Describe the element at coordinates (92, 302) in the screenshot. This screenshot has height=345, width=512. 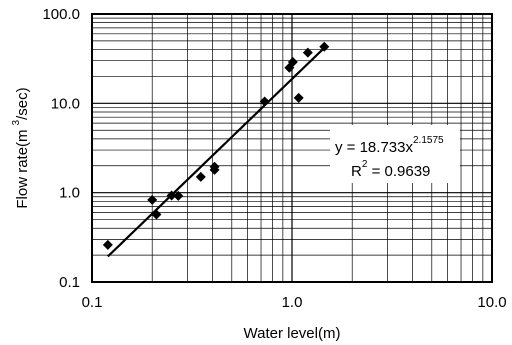
I see `x-tick-label: 0.1` at that location.